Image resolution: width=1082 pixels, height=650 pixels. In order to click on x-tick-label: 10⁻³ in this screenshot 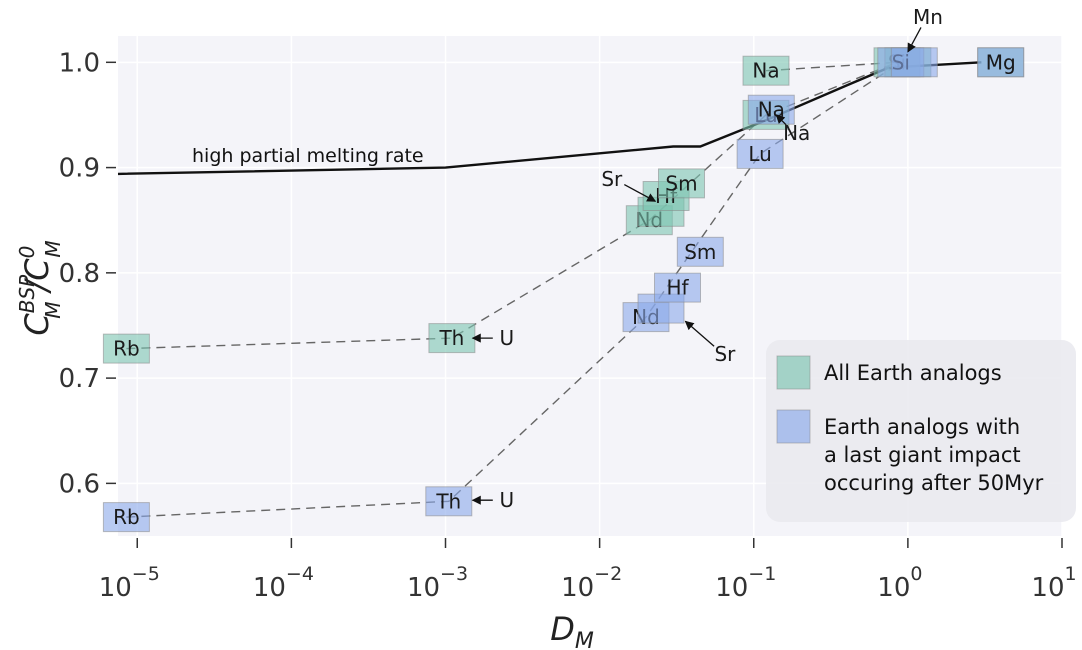, I will do `click(437, 583)`.